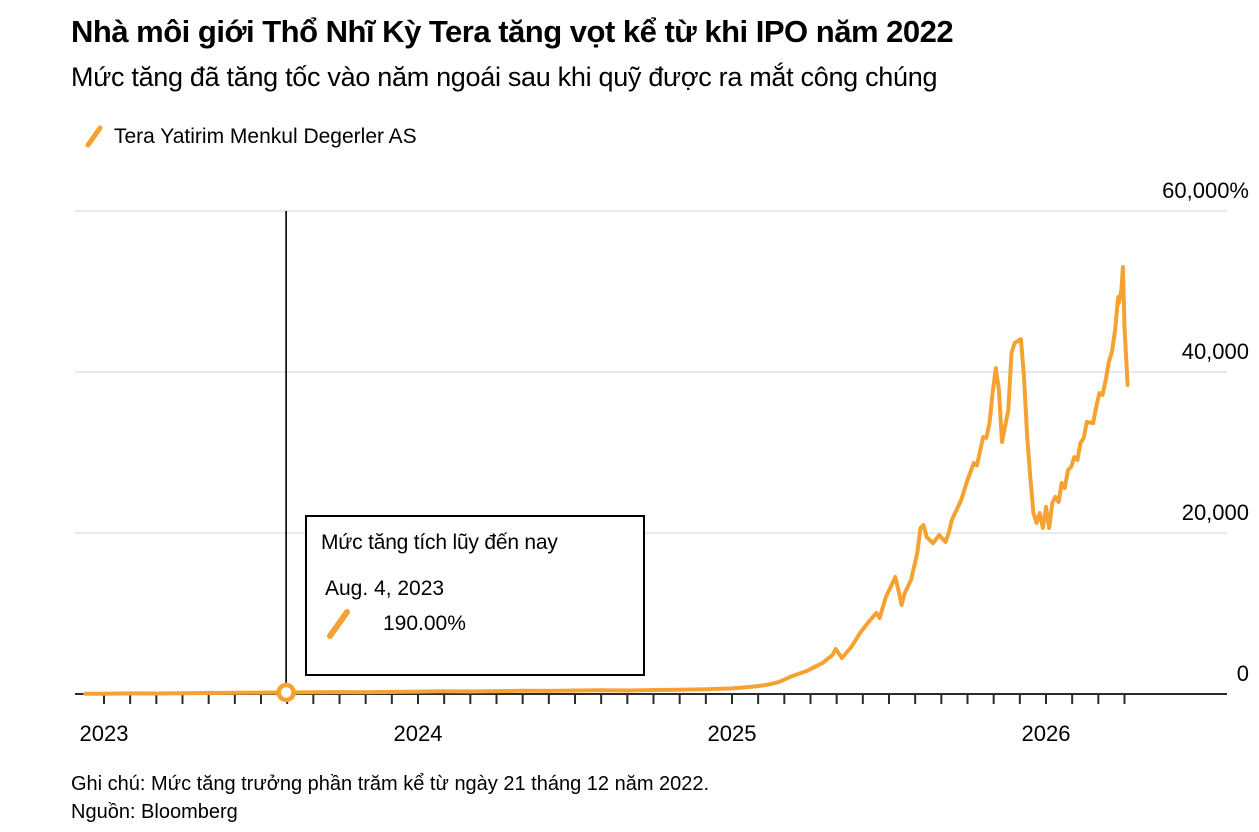  I want to click on y-axis-label: 20,000, so click(1215, 512).